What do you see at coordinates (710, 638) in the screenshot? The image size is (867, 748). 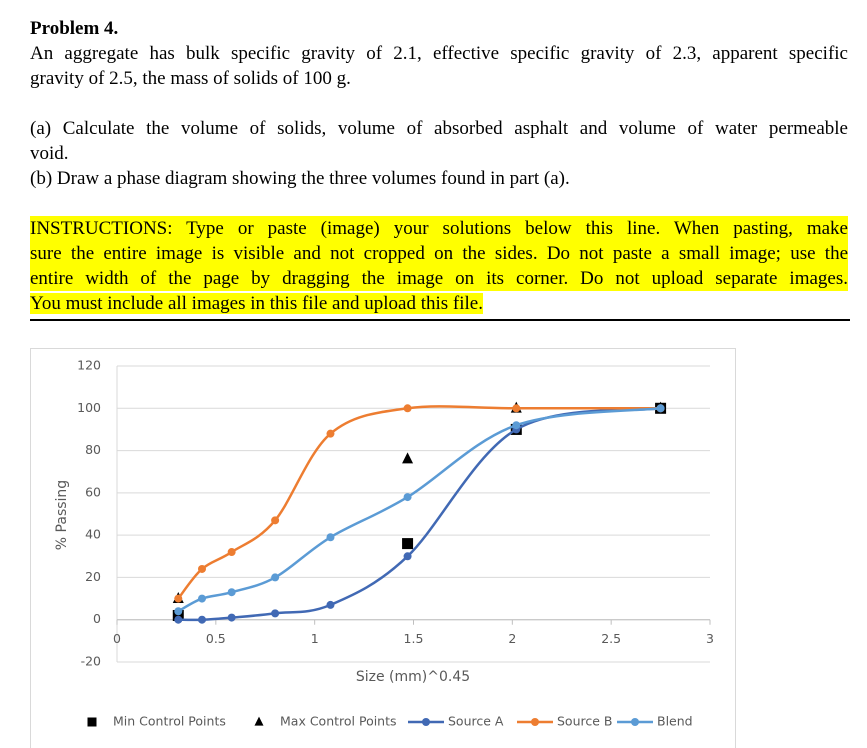 I see `x-tick-label: 3` at bounding box center [710, 638].